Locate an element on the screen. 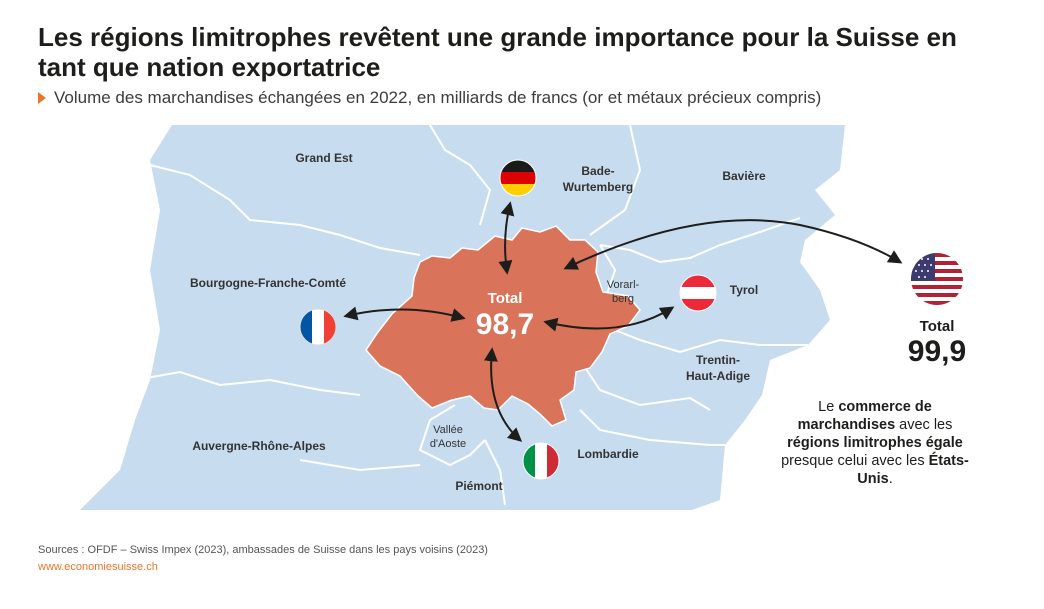 This screenshot has height=609, width=1044. region-label-vorarlberg-2: berg is located at coordinates (623, 299).